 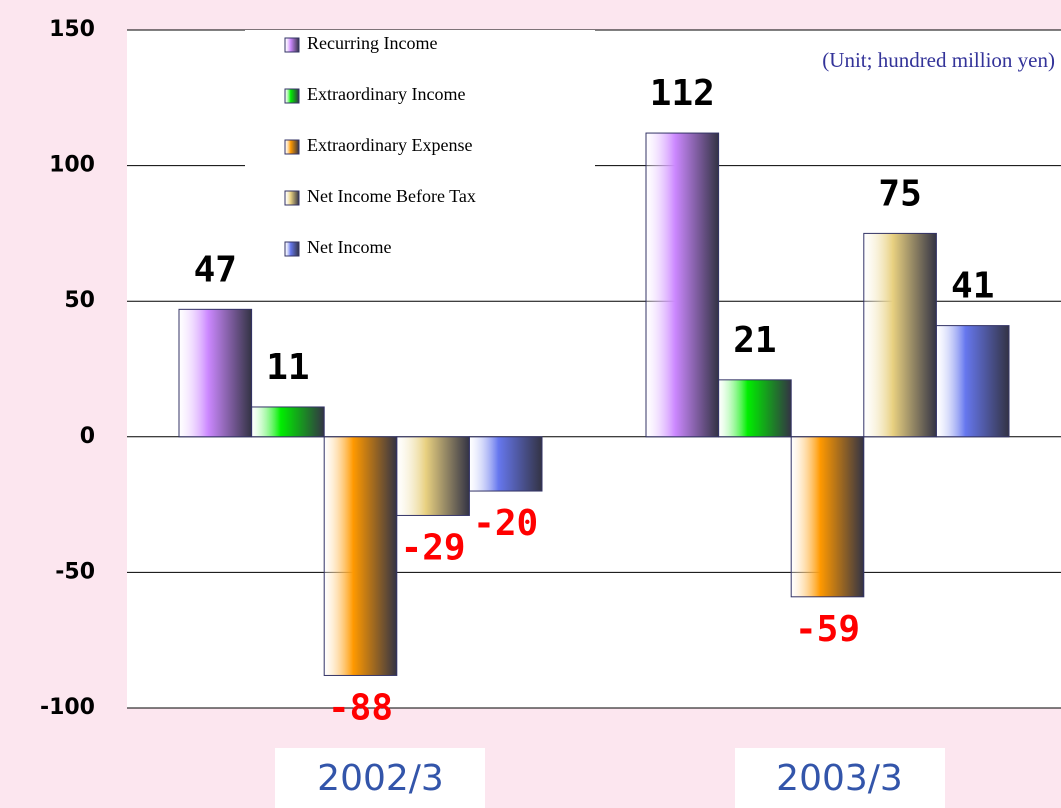 What do you see at coordinates (433, 547) in the screenshot?
I see `data-label: -29` at bounding box center [433, 547].